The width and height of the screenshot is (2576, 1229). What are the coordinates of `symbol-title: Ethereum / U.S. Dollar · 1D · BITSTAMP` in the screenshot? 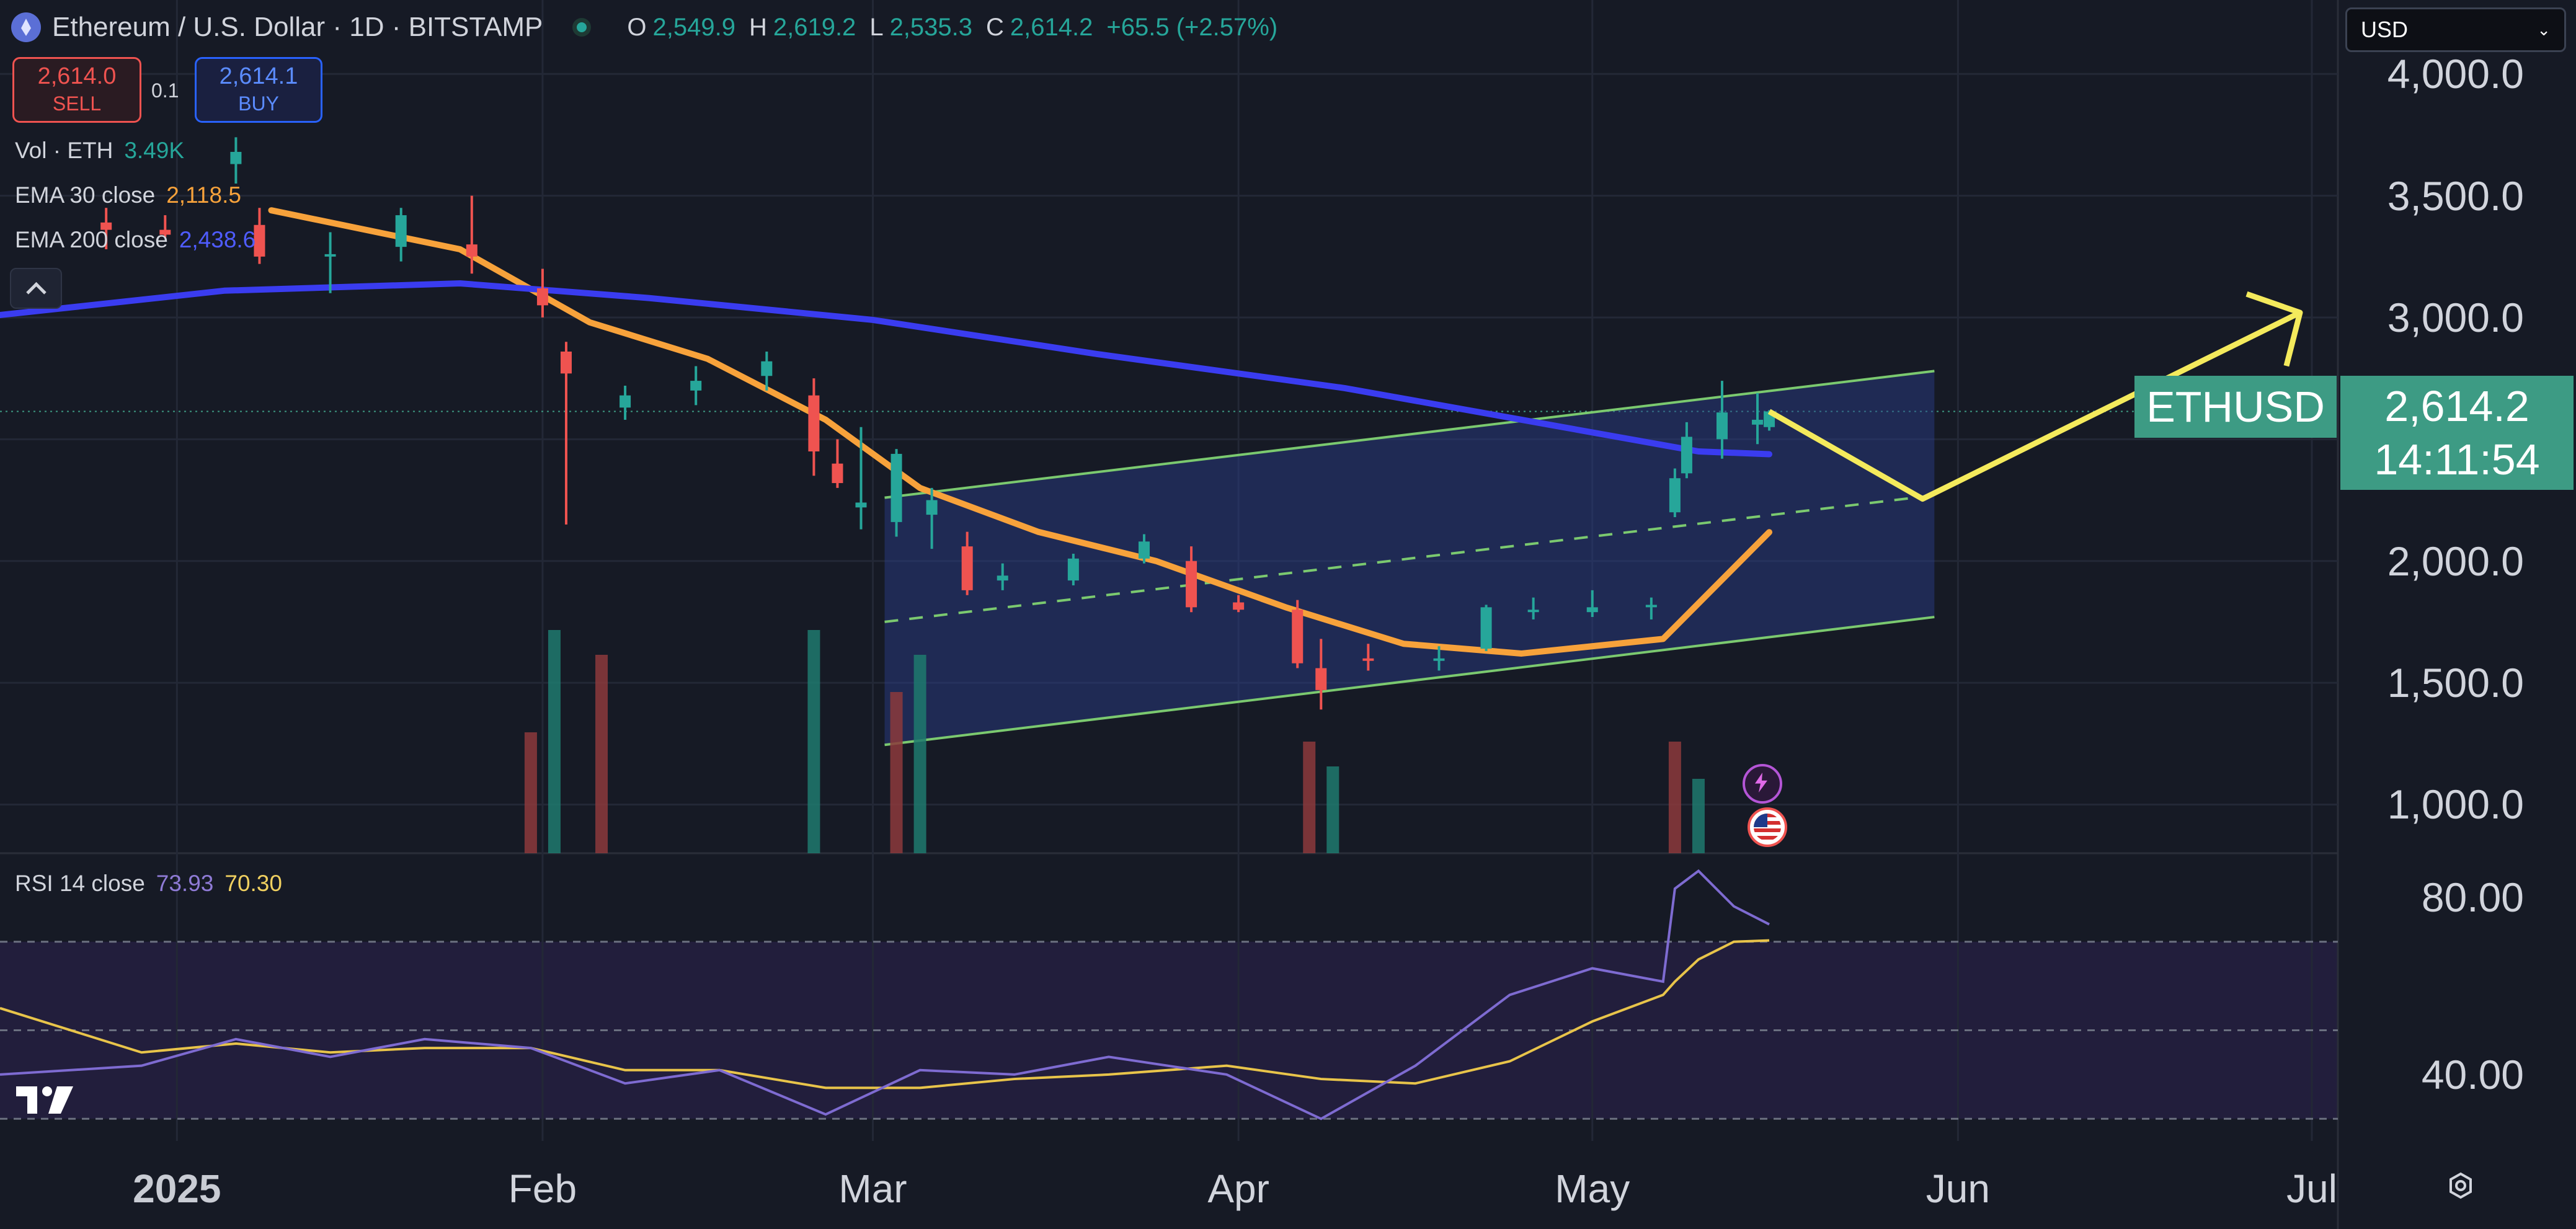 It's located at (297, 27).